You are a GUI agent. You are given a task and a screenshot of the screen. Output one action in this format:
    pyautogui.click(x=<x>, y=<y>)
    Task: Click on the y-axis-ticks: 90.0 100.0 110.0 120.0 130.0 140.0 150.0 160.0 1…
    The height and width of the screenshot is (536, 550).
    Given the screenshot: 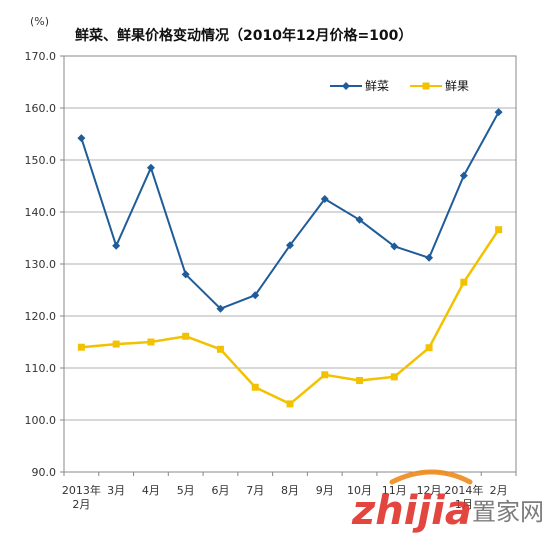 What is the action you would take?
    pyautogui.click(x=44, y=264)
    